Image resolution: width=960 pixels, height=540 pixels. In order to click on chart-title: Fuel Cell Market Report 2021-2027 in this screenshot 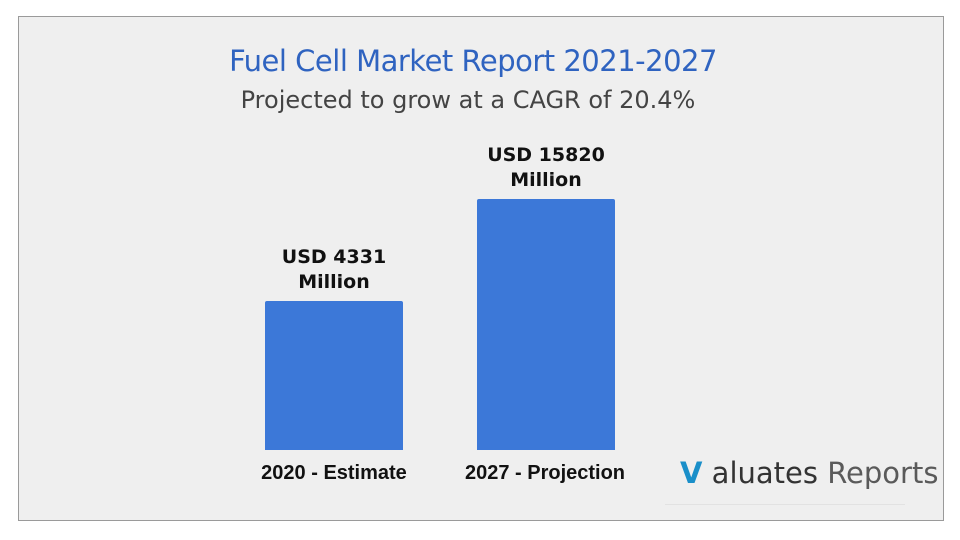, I will do `click(473, 61)`.